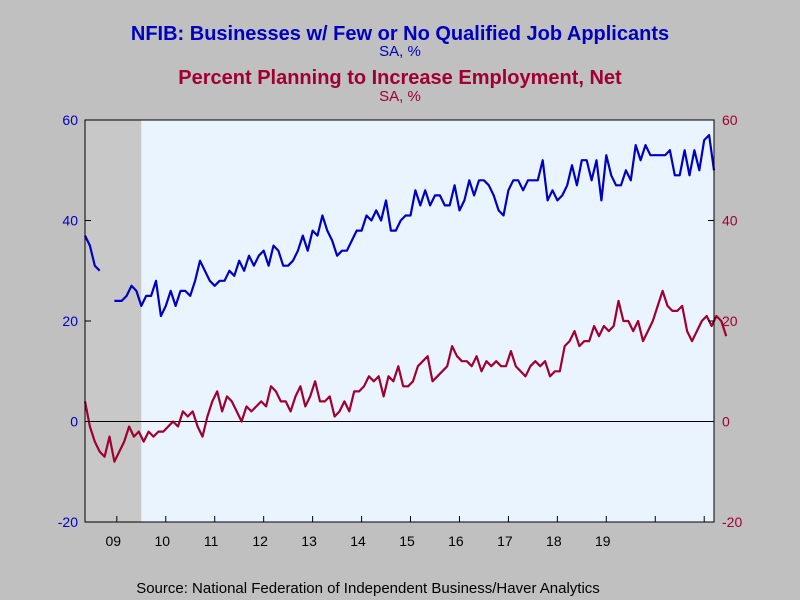  Describe the element at coordinates (113, 321) in the screenshot. I see `recession-shading` at that location.